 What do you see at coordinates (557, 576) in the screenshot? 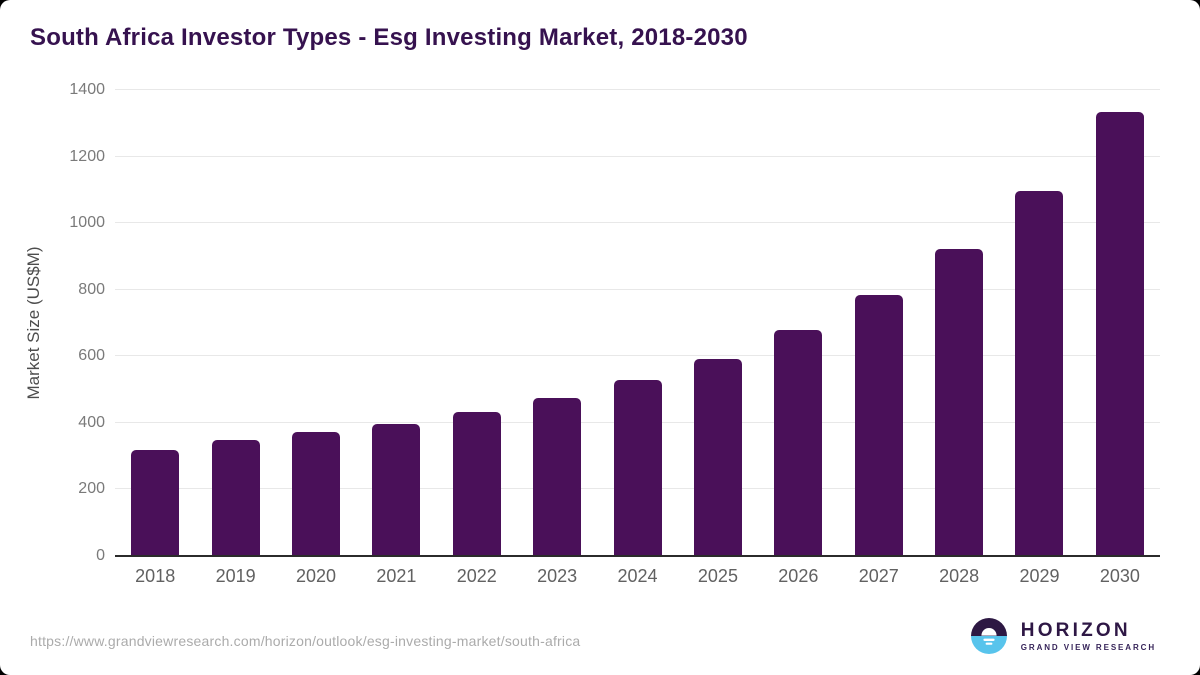
I see `x-tick-label: 2023` at bounding box center [557, 576].